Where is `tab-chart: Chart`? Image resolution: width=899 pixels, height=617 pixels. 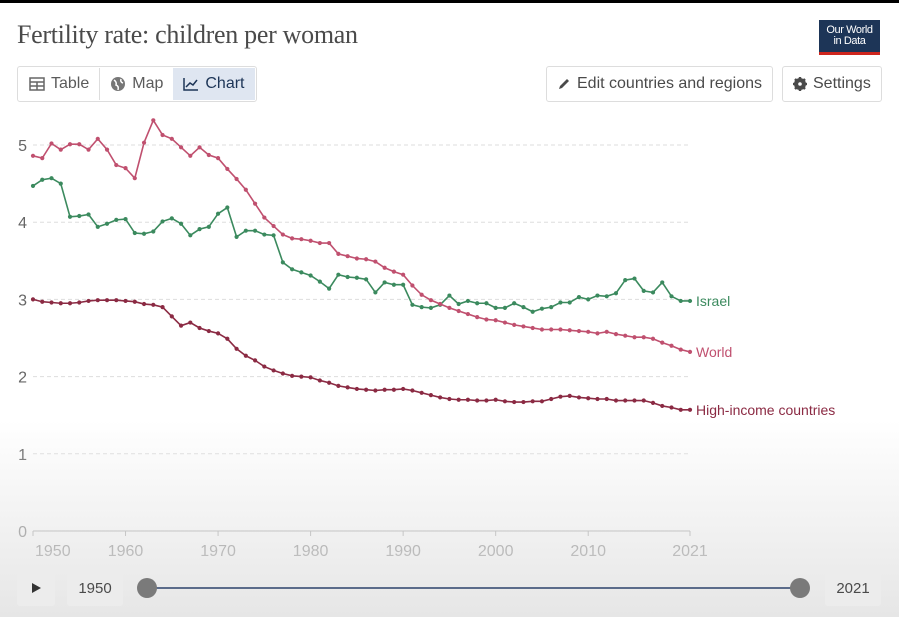 tab-chart: Chart is located at coordinates (214, 84).